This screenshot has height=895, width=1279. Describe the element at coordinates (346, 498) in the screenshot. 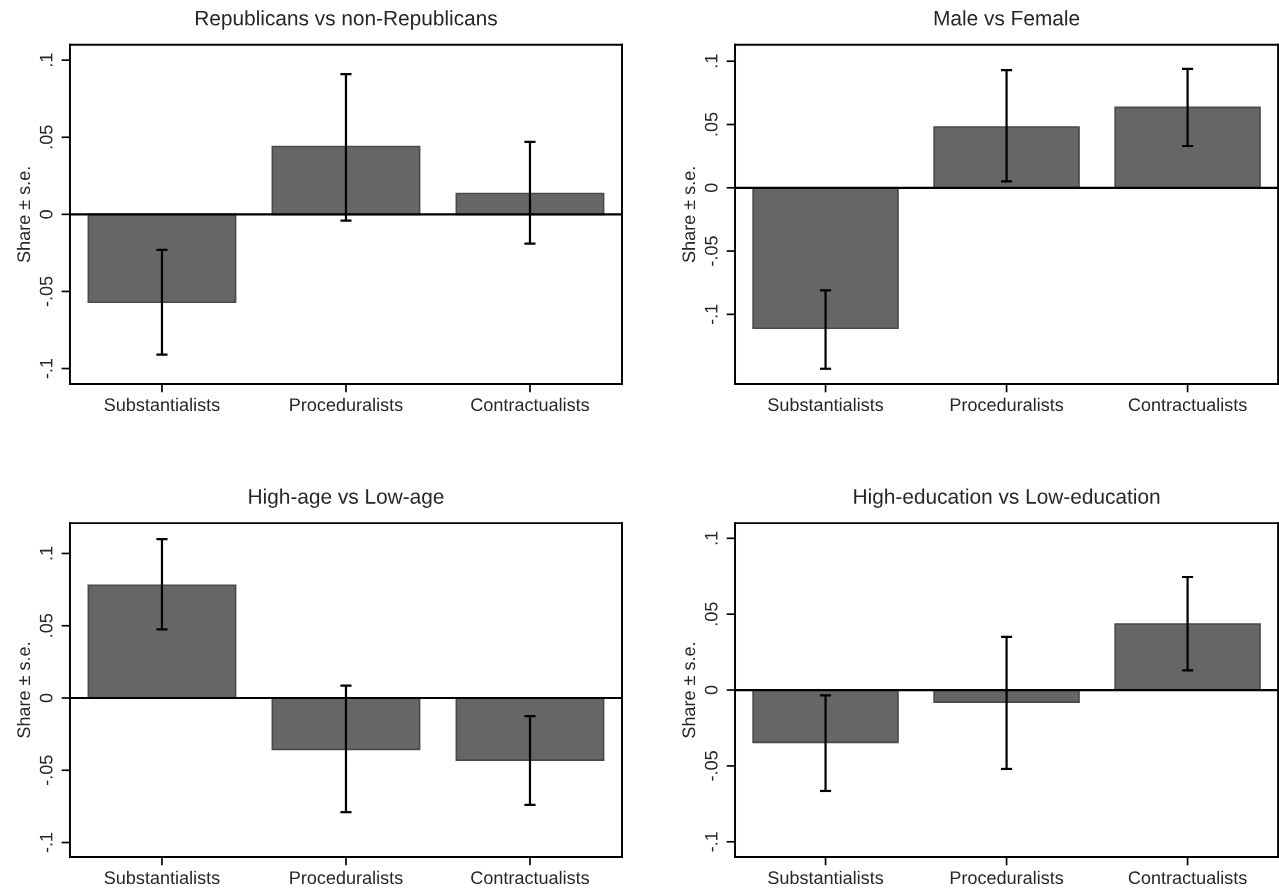

I see `chart-title: High-age vs Low-age` at that location.